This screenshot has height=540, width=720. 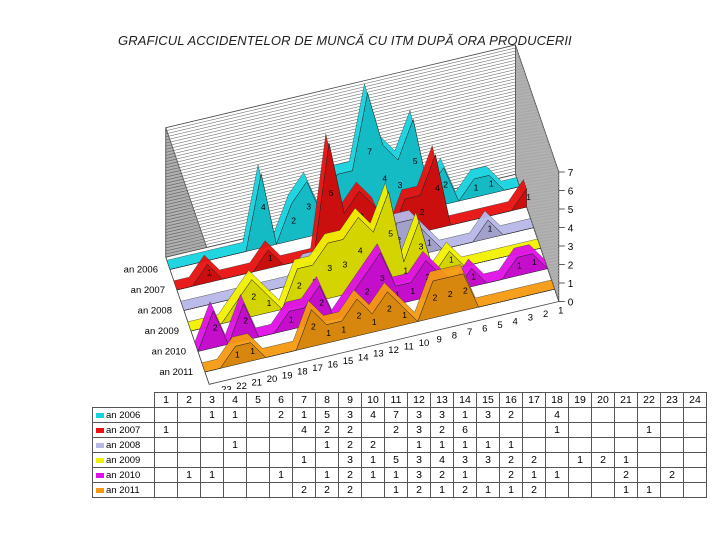 I want to click on series-name: an 2011, so click(x=123, y=490).